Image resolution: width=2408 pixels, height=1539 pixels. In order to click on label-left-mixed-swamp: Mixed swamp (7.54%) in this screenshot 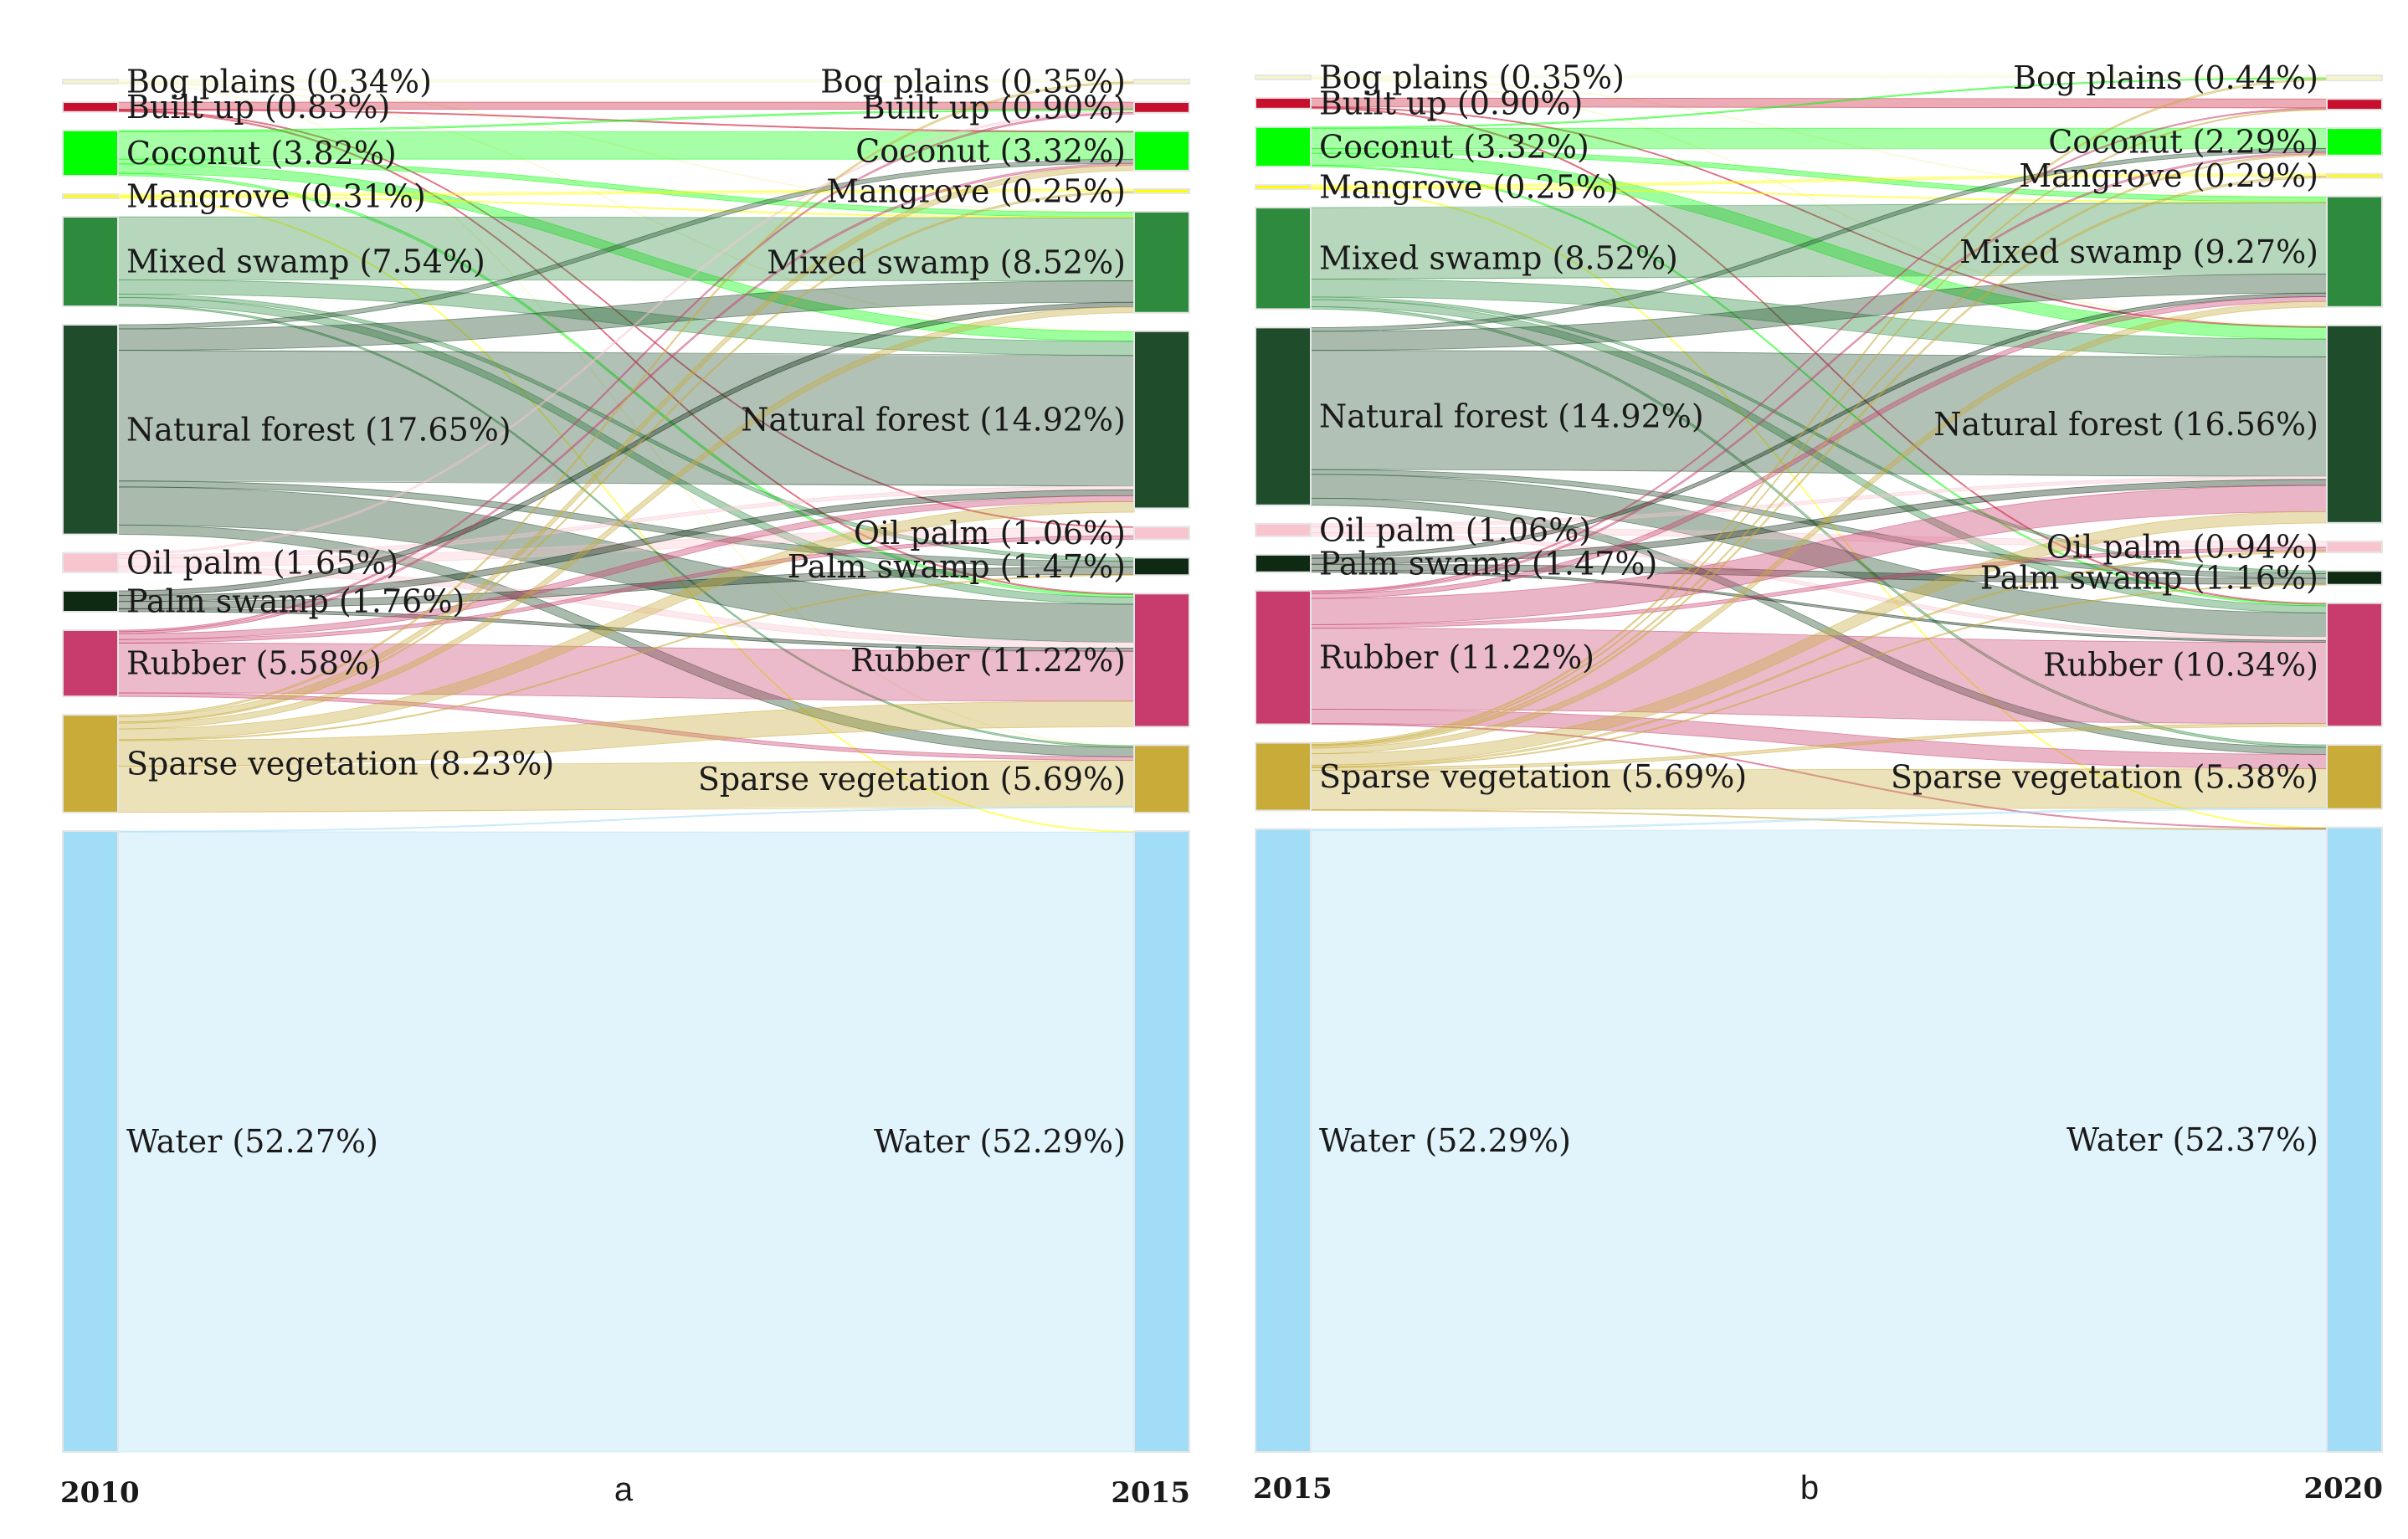, I will do `click(305, 262)`.